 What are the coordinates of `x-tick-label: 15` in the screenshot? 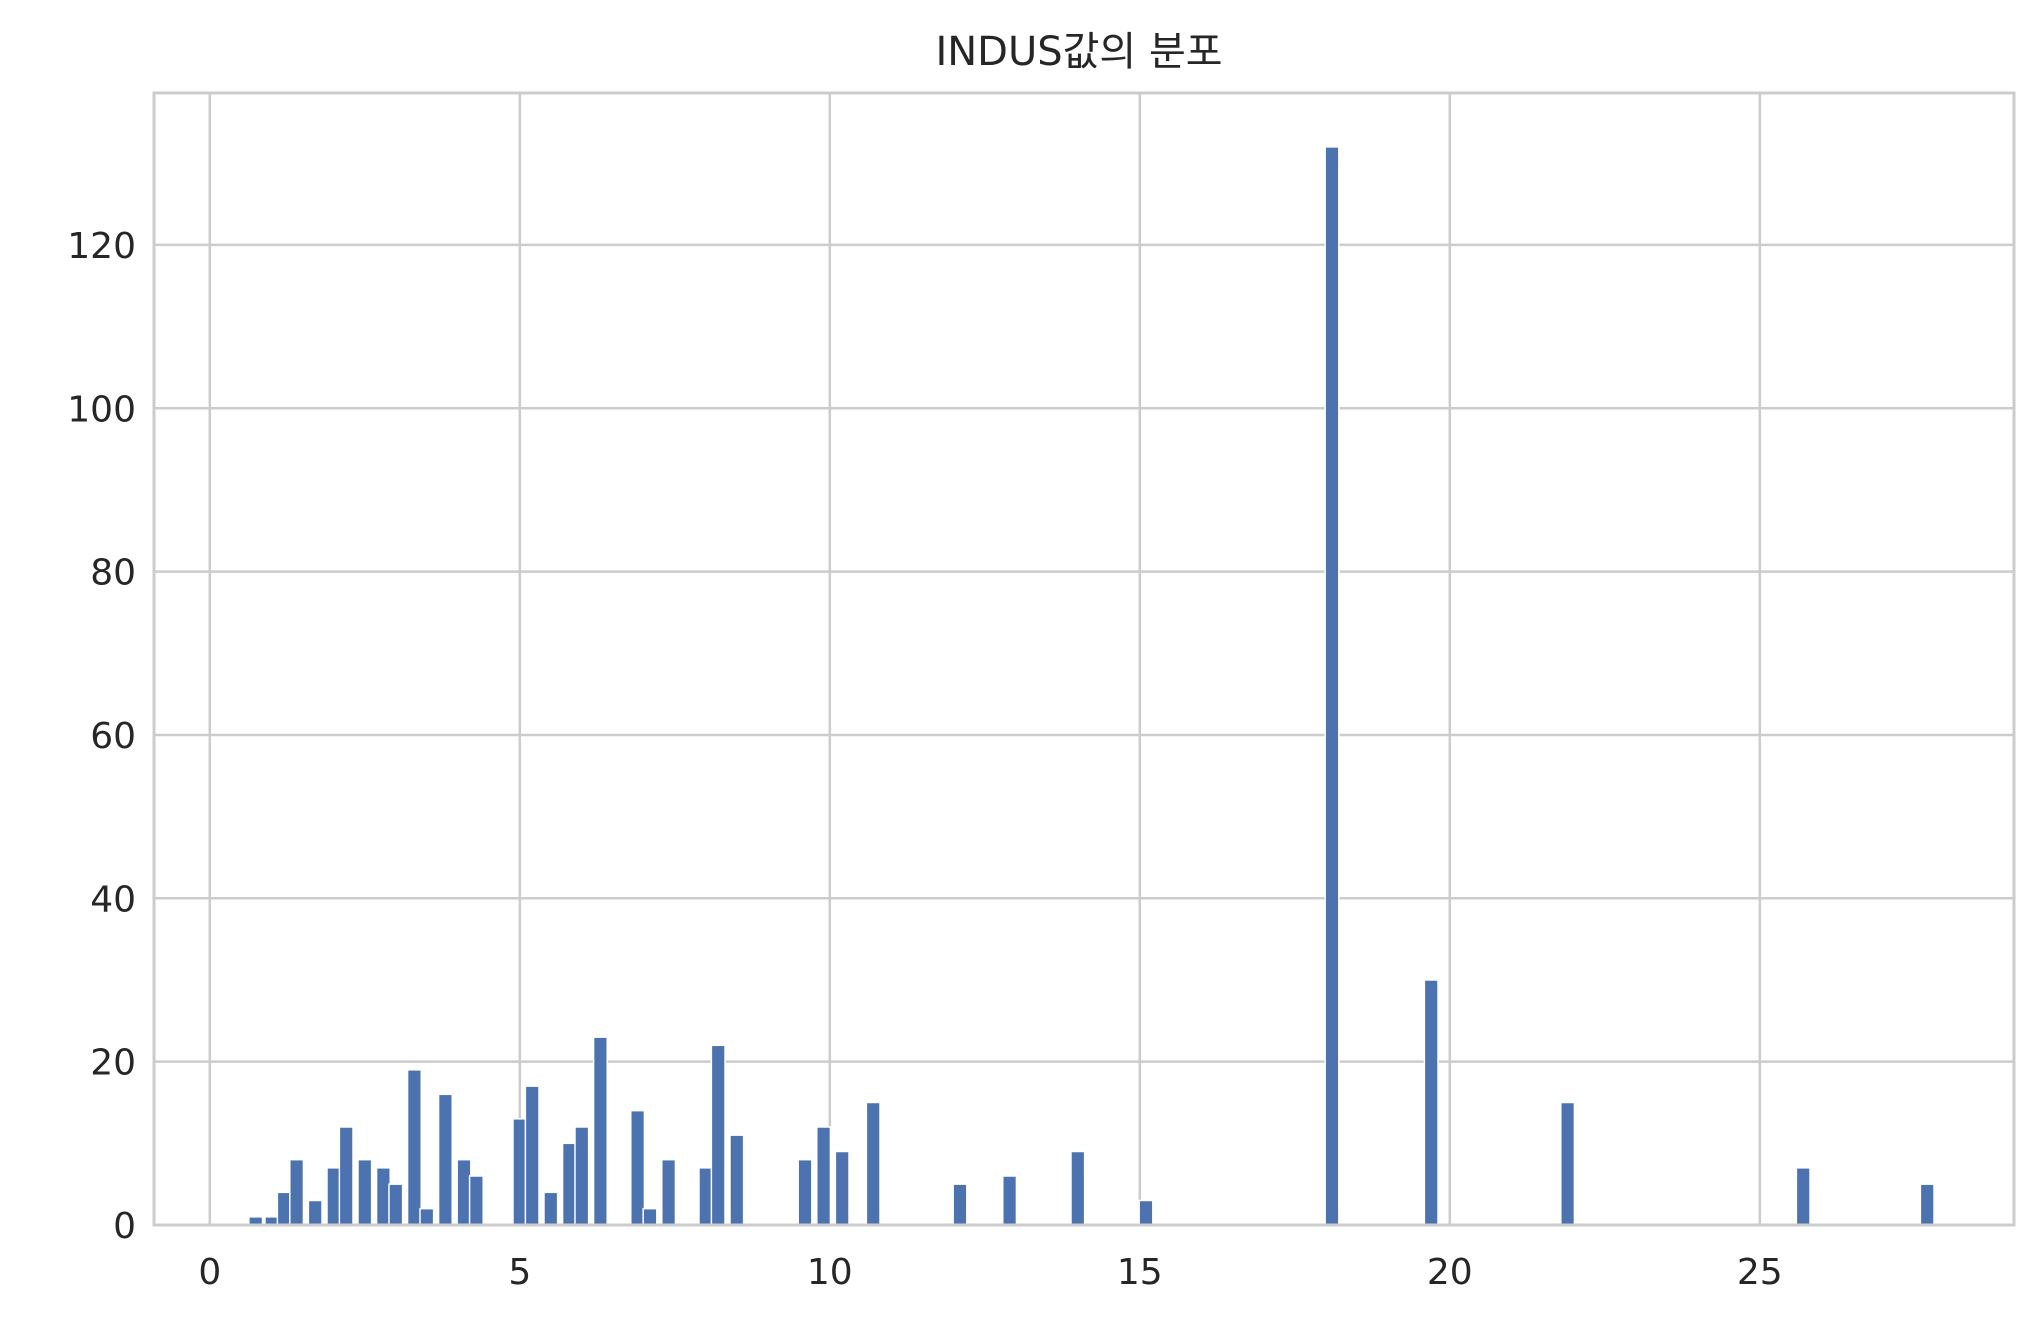 It's located at (1140, 1272).